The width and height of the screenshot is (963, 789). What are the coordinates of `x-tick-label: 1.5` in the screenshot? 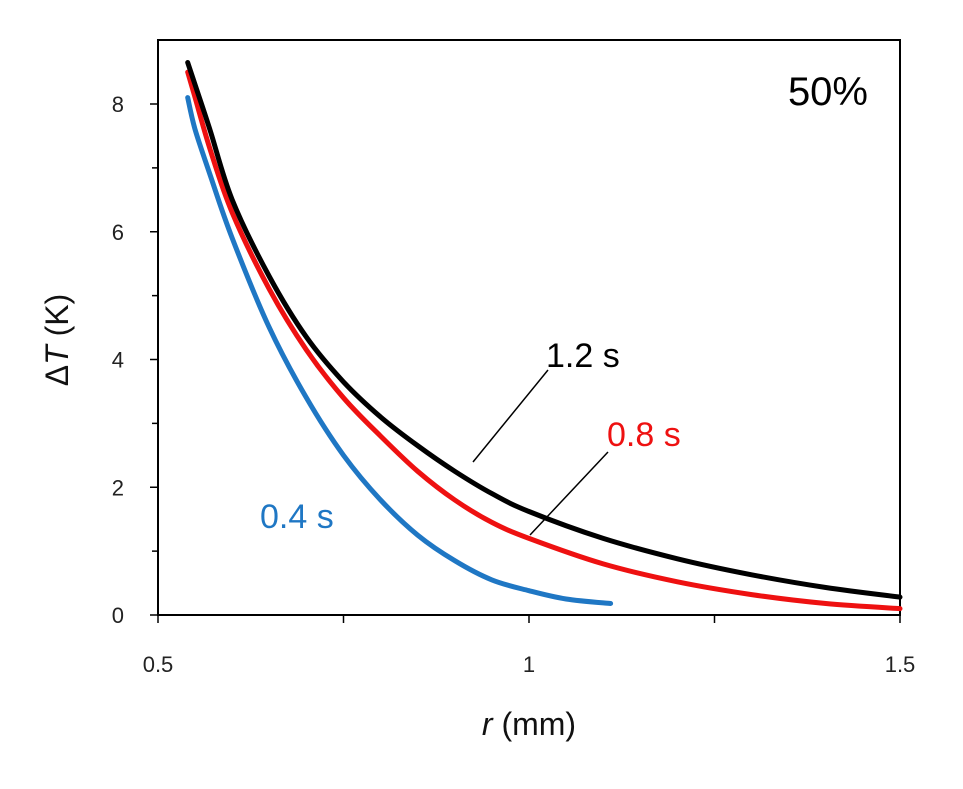 It's located at (900, 664).